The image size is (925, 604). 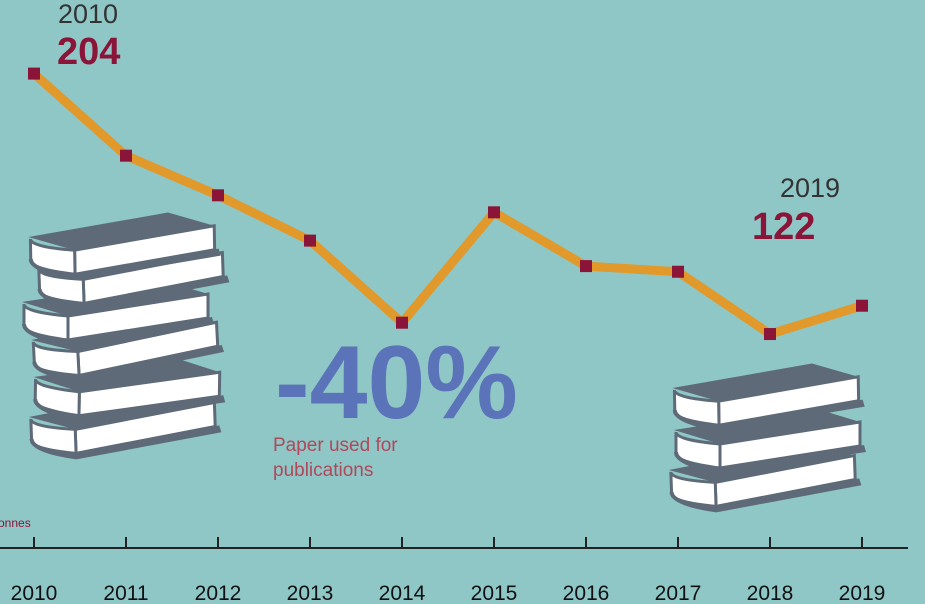 I want to click on x-tick-label: 2016, so click(x=586, y=593).